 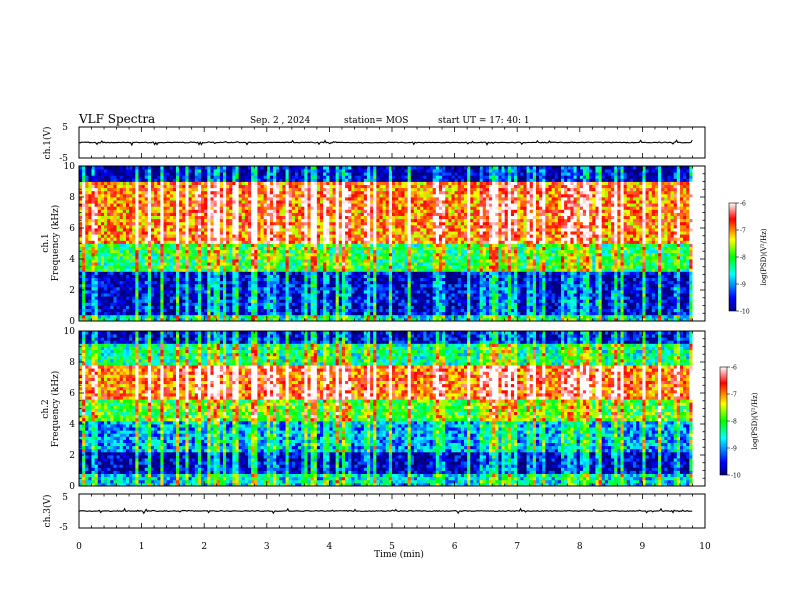 I want to click on ch2-colorbar-label: log(PSD)(V²/Hz), so click(x=755, y=420).